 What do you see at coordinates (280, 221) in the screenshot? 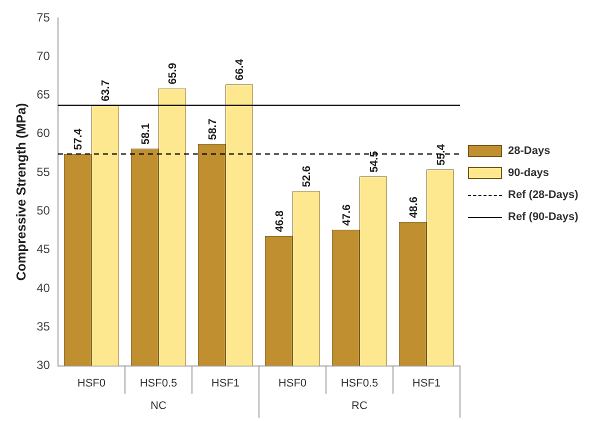
I see `data-label: 46.8` at bounding box center [280, 221].